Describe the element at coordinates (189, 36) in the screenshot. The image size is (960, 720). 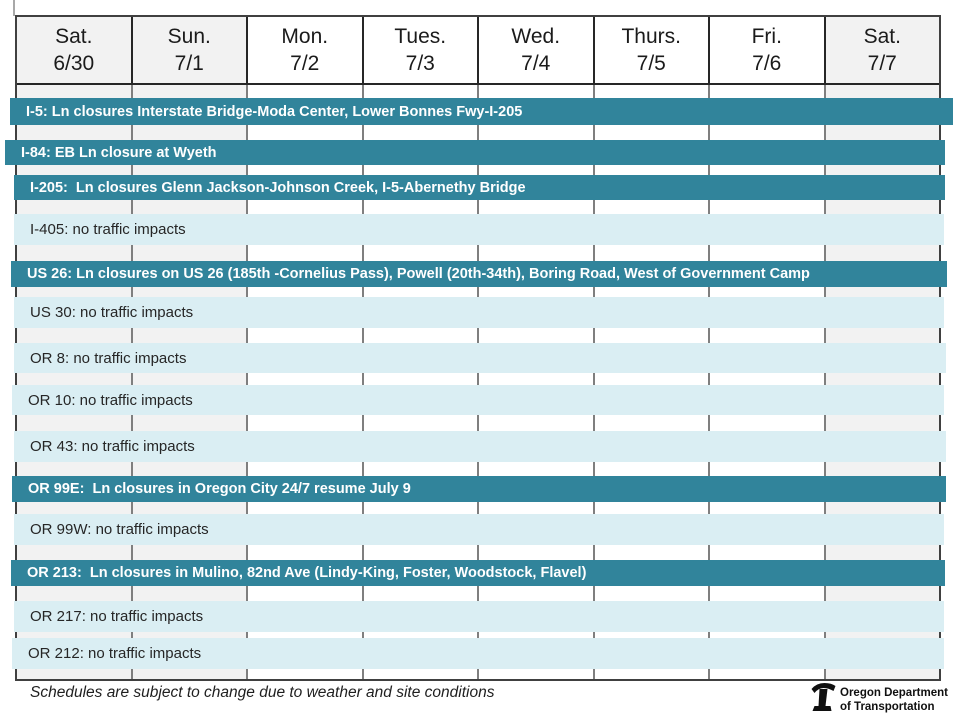
I see `day-name: Sun.` at that location.